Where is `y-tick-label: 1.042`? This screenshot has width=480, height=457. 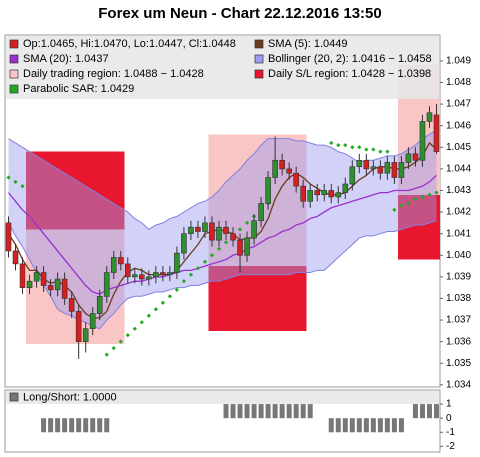
y-tick-label: 1.042 is located at coordinates (458, 212).